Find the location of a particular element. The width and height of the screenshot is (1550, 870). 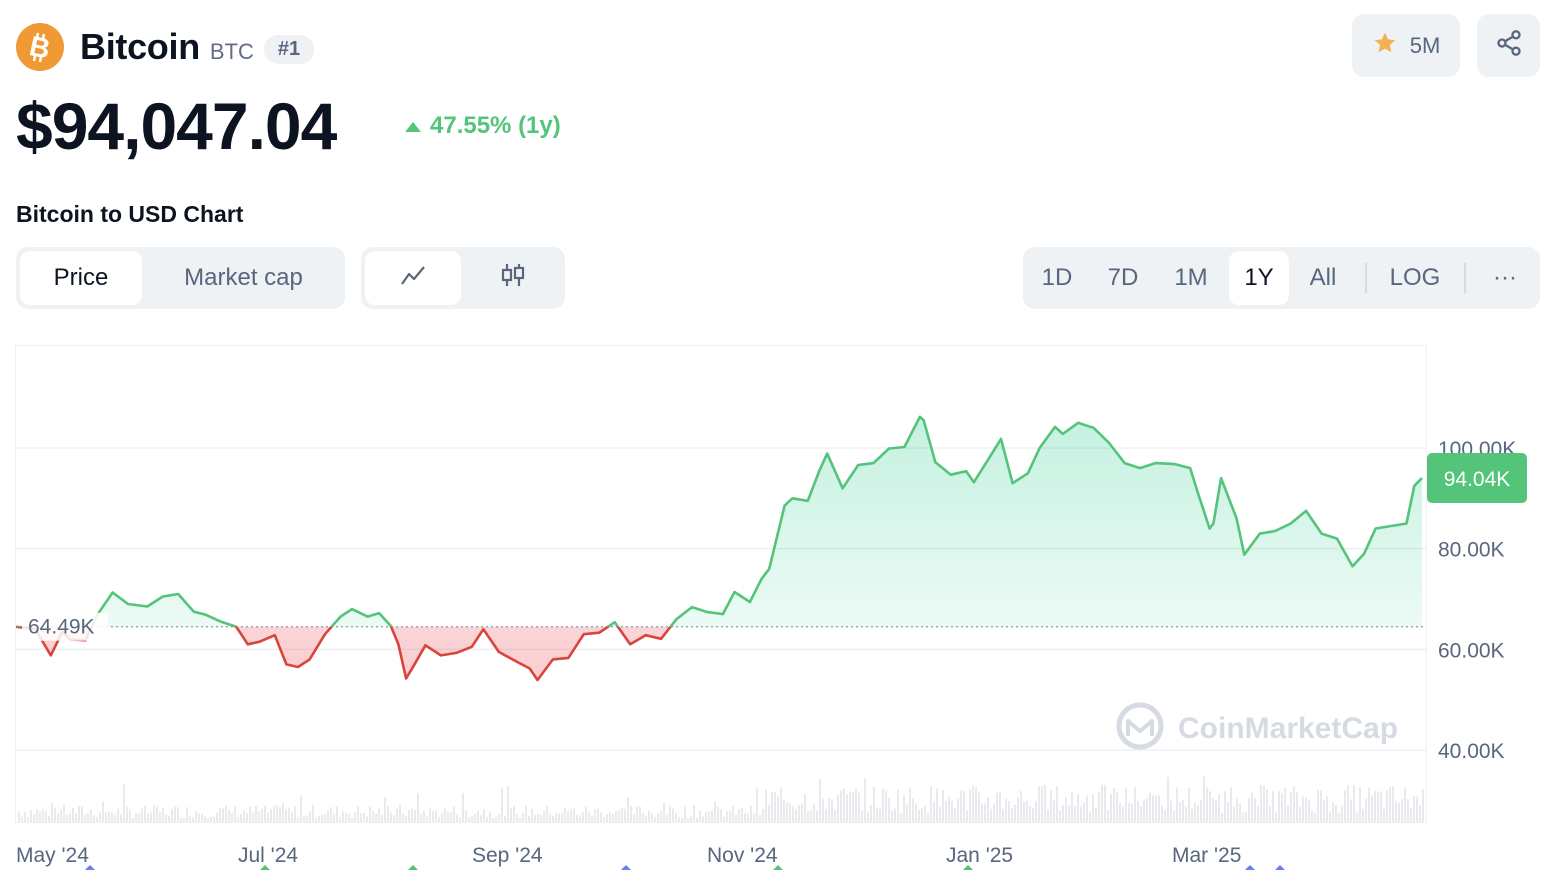

current-price-label: 94.04K is located at coordinates (1477, 477).